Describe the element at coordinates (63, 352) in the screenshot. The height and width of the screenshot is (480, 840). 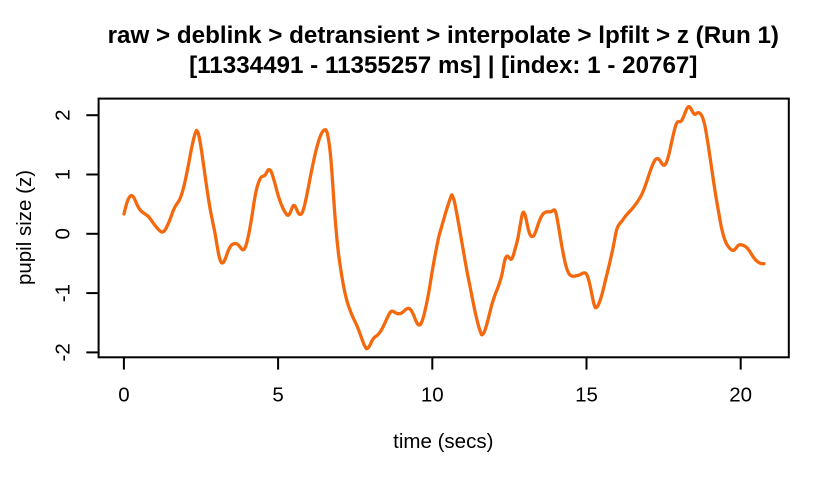
I see `svg-text: -2` at that location.